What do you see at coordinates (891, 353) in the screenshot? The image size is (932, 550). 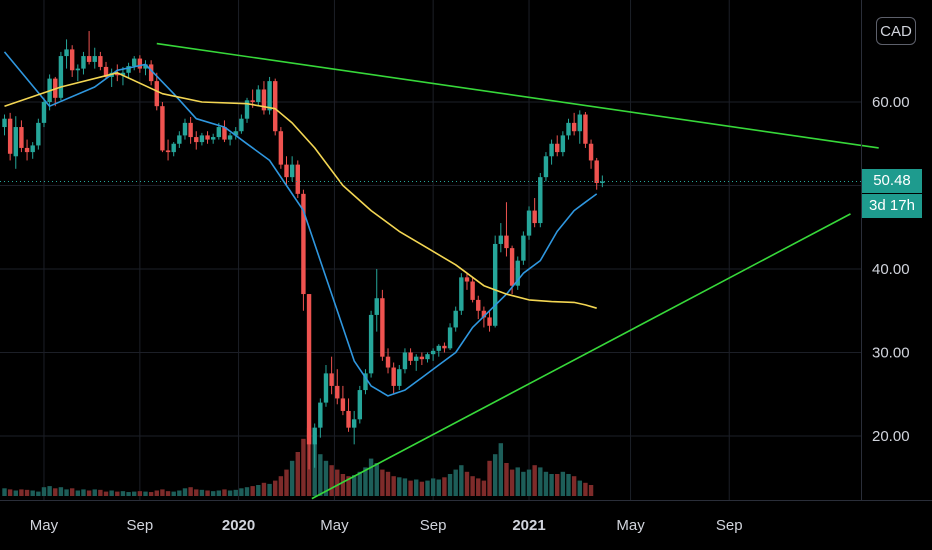 I see `price-tick-label: 30.00` at bounding box center [891, 353].